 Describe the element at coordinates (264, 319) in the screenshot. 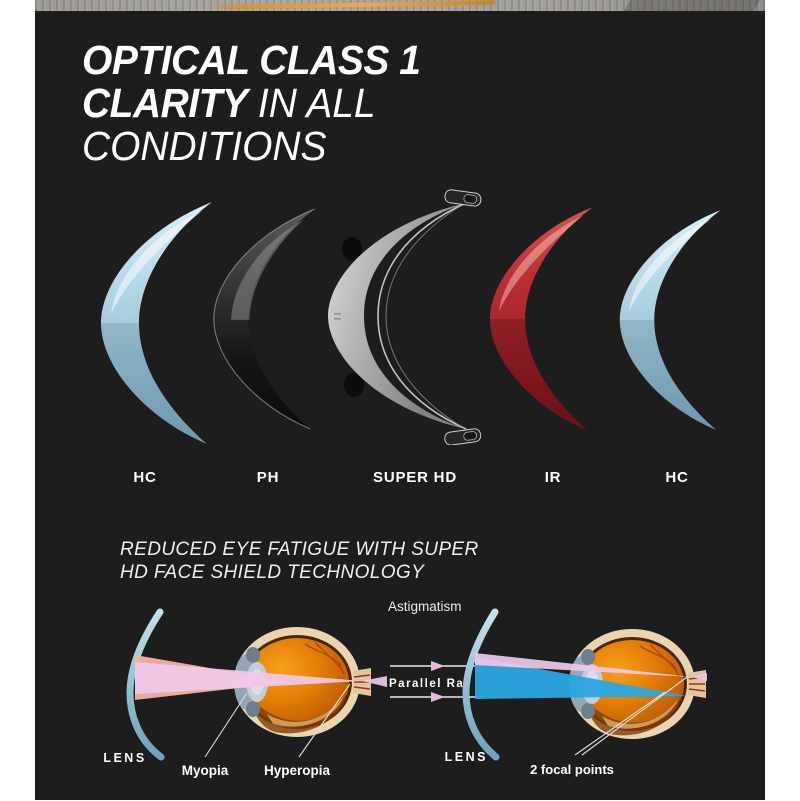

I see `ph-lens-graphic` at that location.